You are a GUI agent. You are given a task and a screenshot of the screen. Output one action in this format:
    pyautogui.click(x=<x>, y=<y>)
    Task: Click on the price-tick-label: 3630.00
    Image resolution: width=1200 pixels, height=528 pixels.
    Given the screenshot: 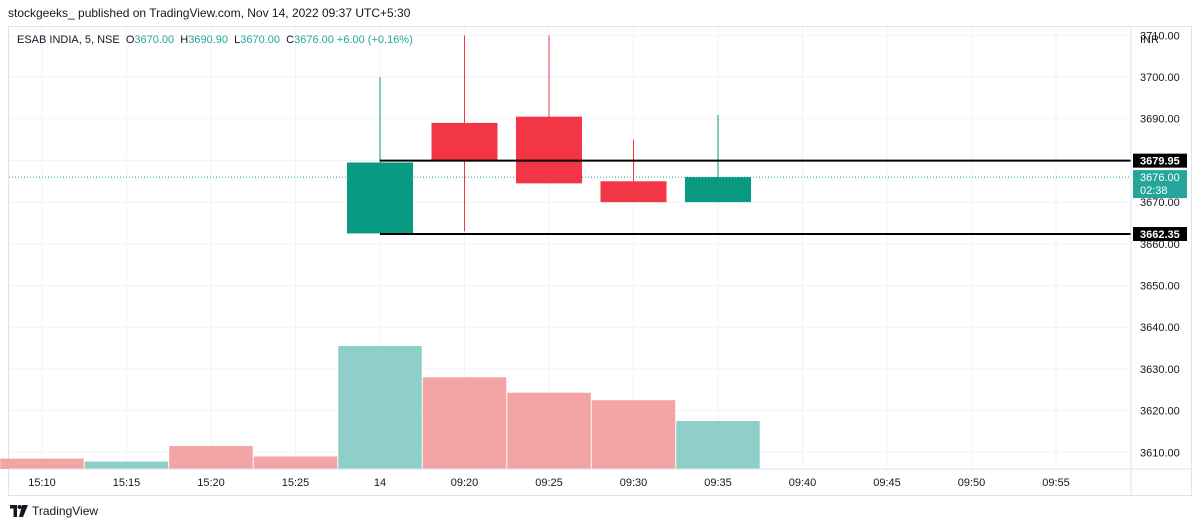 What is the action you would take?
    pyautogui.click(x=1160, y=370)
    